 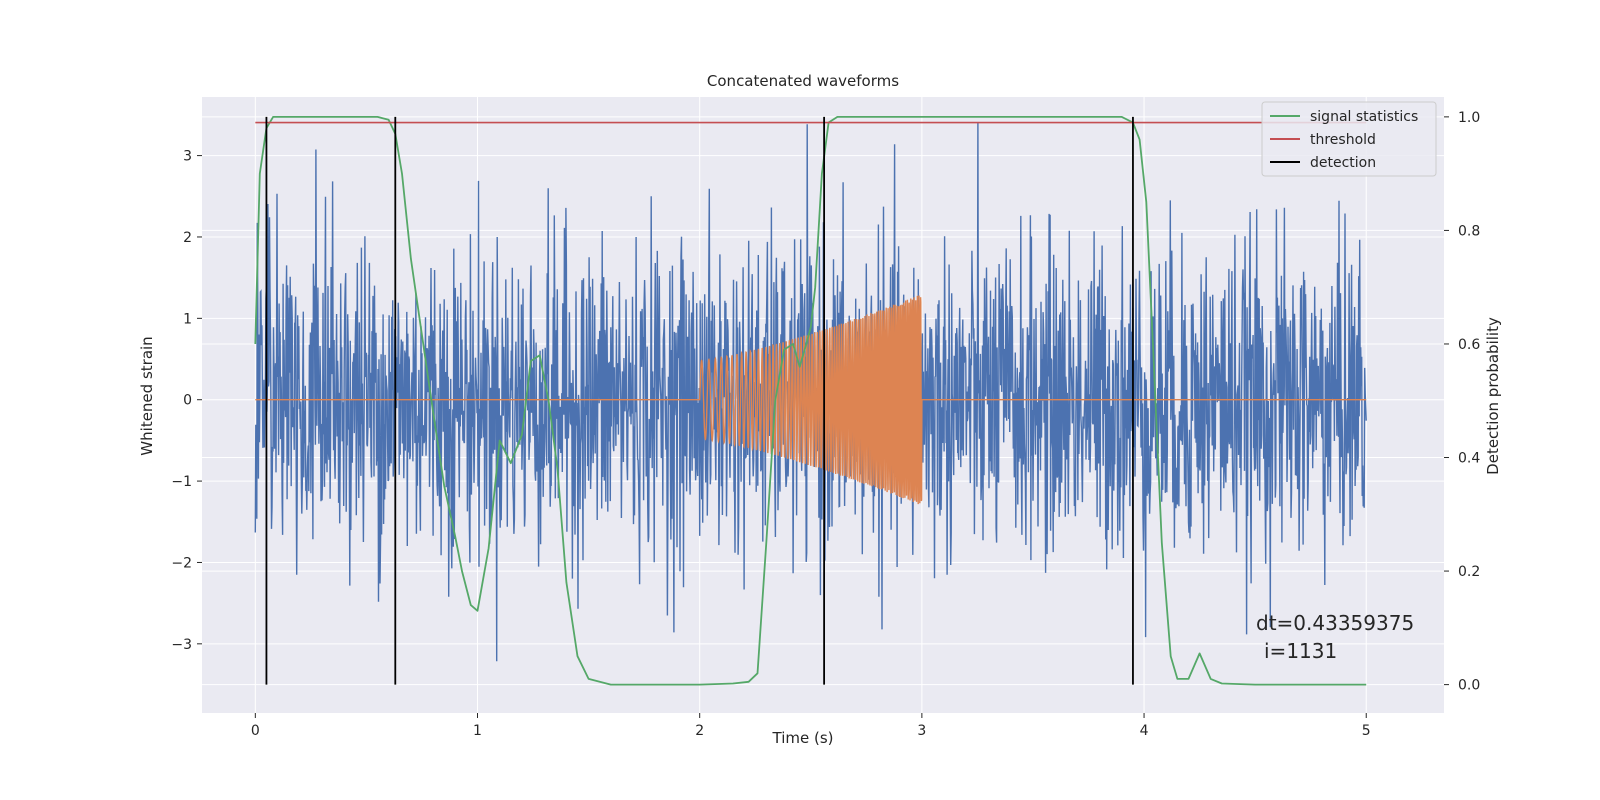 I want to click on legend-label: signal statistics, so click(x=1364, y=117).